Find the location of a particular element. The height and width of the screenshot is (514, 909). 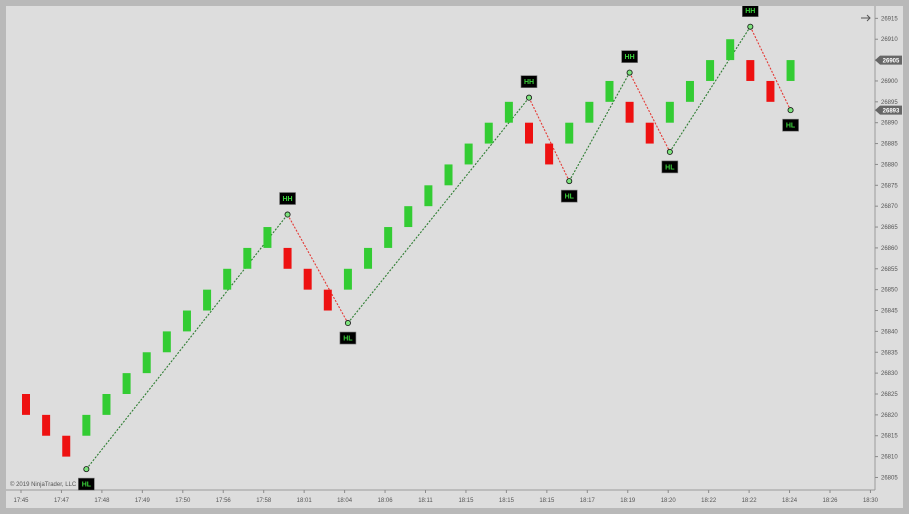

y-tick-label: 26885 is located at coordinates (889, 145).